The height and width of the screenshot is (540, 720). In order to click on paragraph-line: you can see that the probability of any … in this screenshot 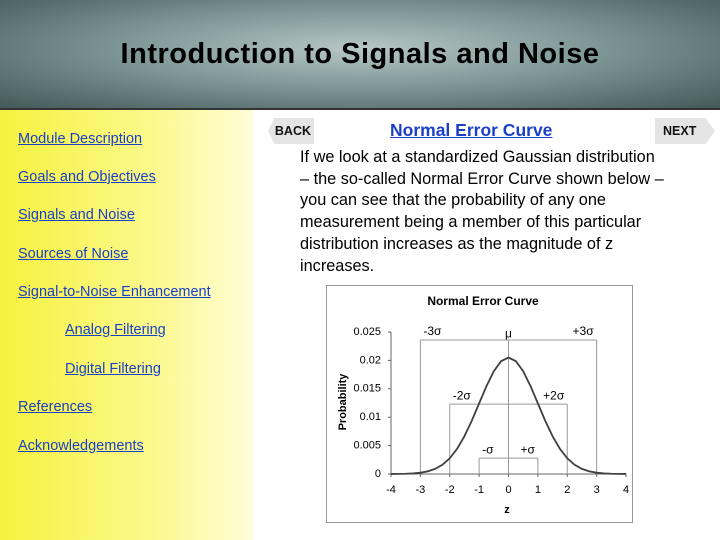, I will do `click(453, 200)`.